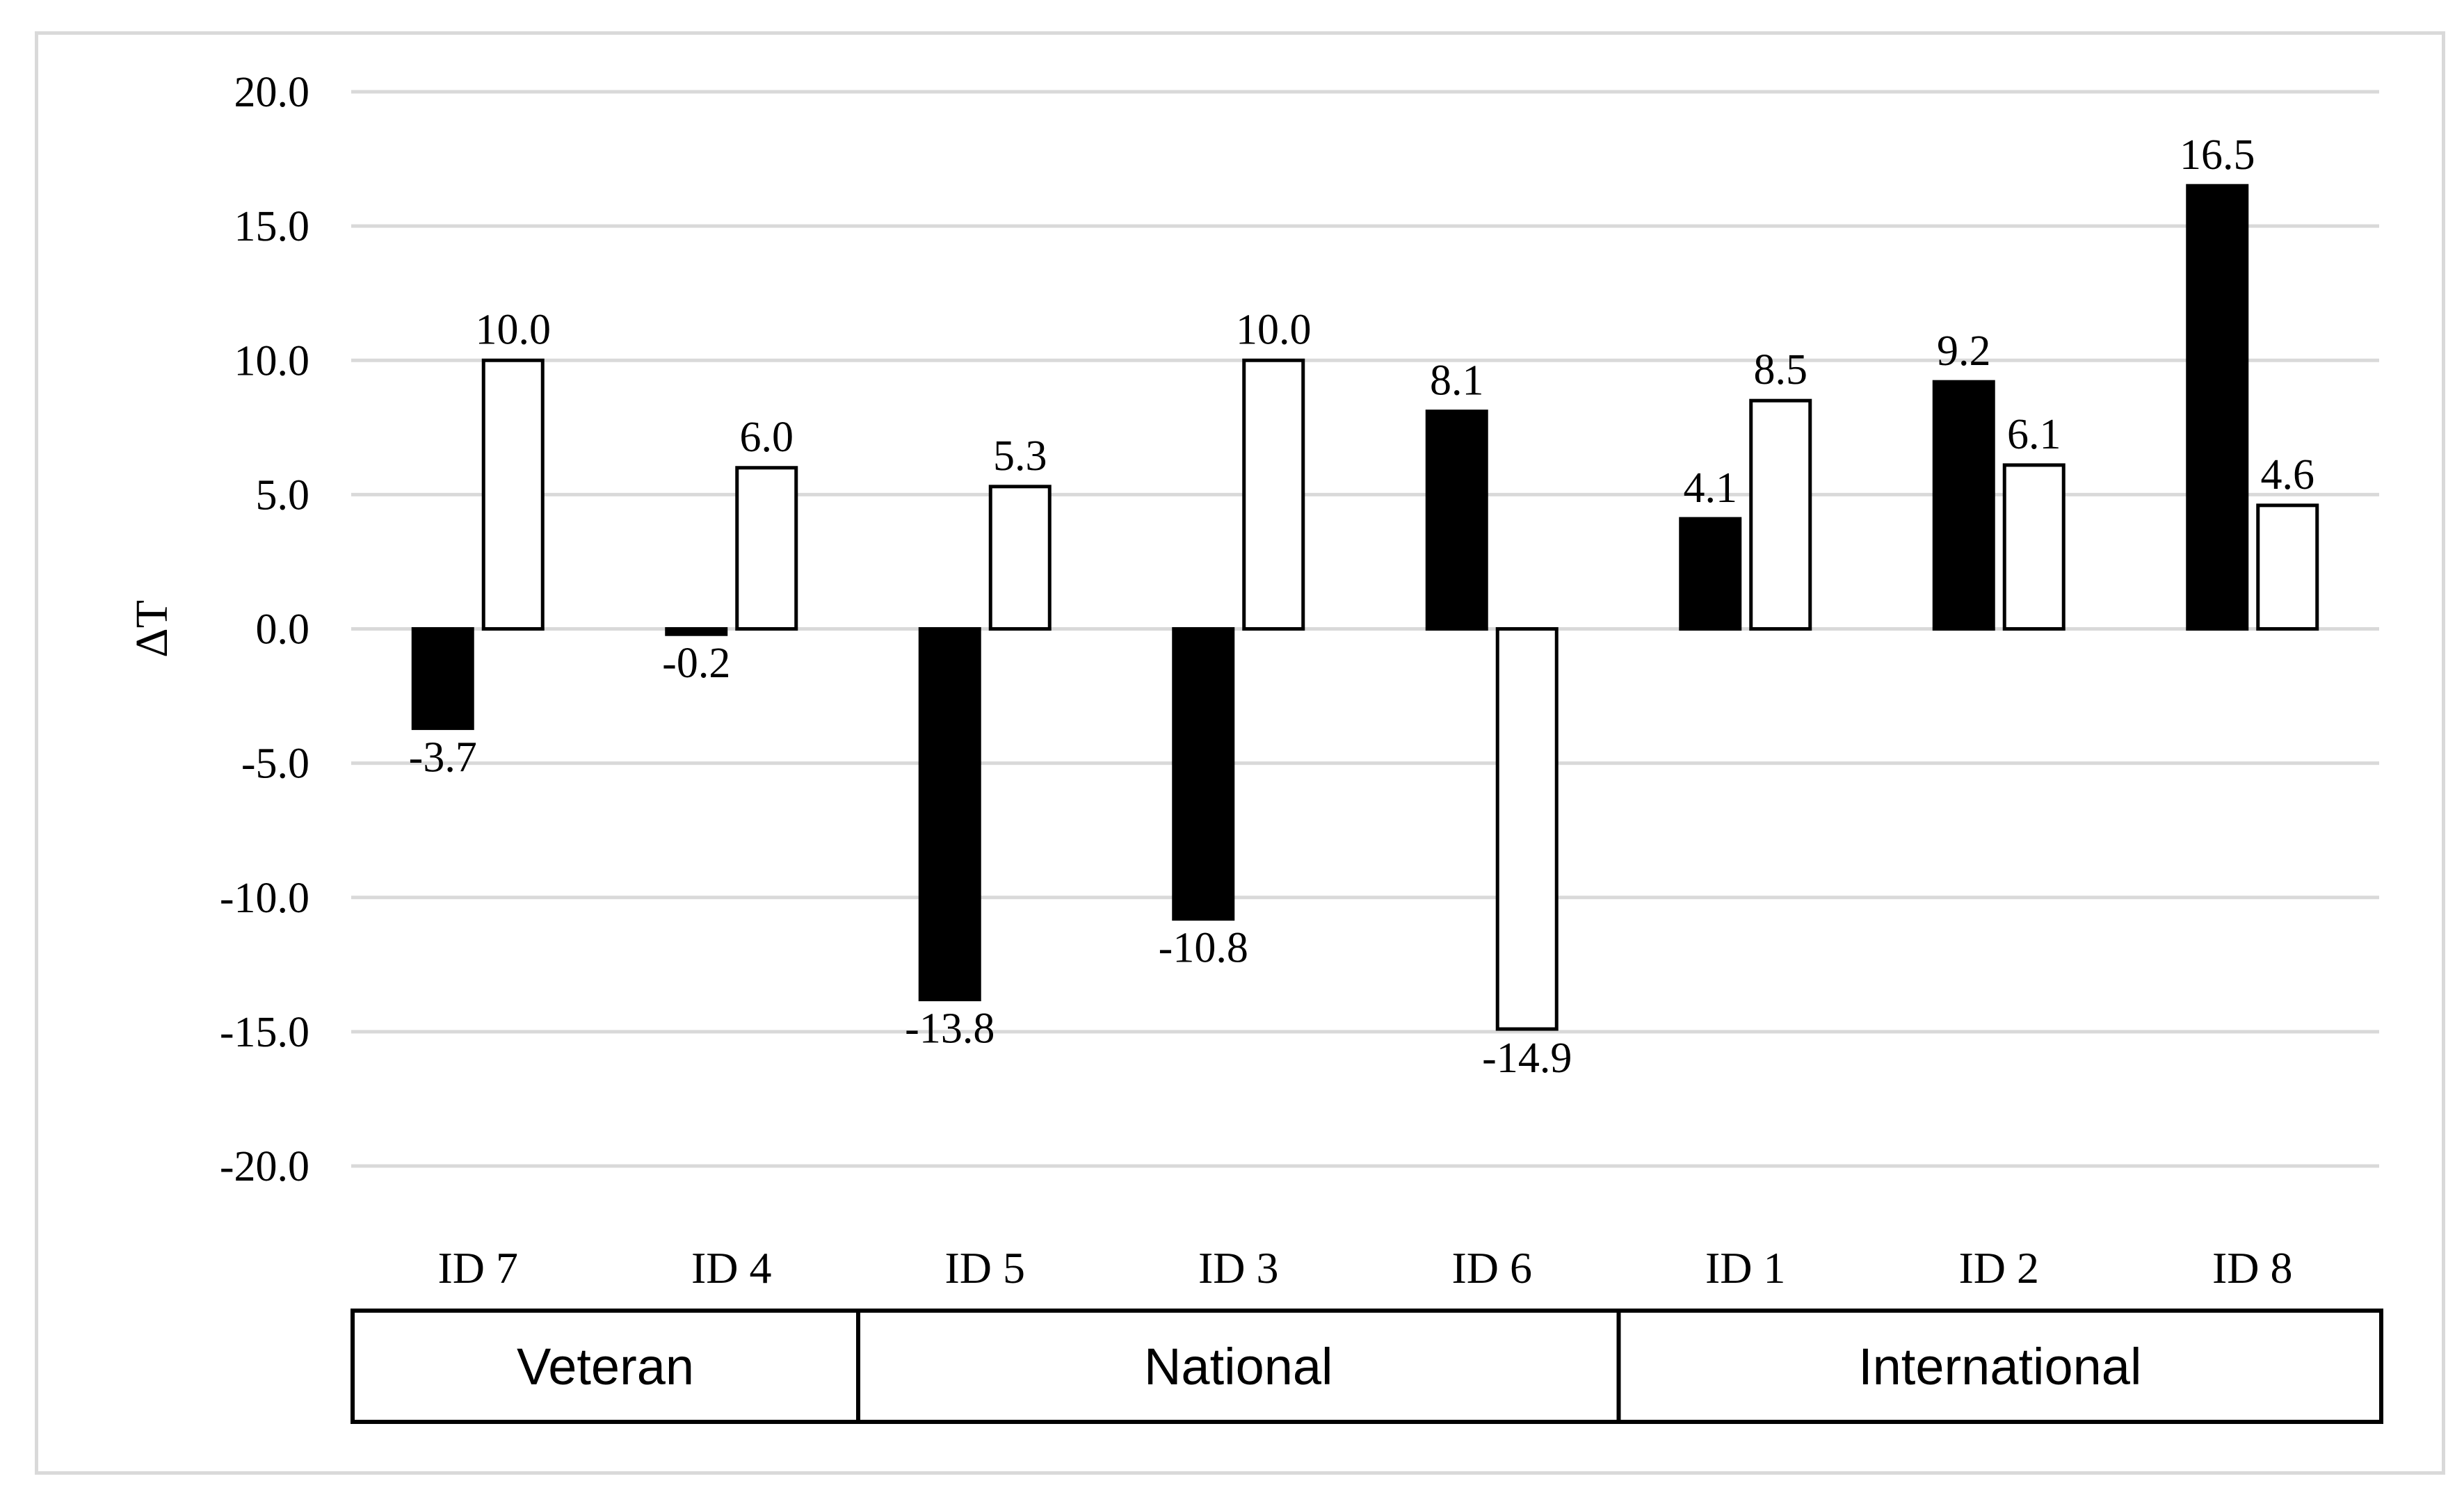 The width and height of the screenshot is (2464, 1506). What do you see at coordinates (477, 1268) in the screenshot?
I see `x-tick-label: ID 7` at bounding box center [477, 1268].